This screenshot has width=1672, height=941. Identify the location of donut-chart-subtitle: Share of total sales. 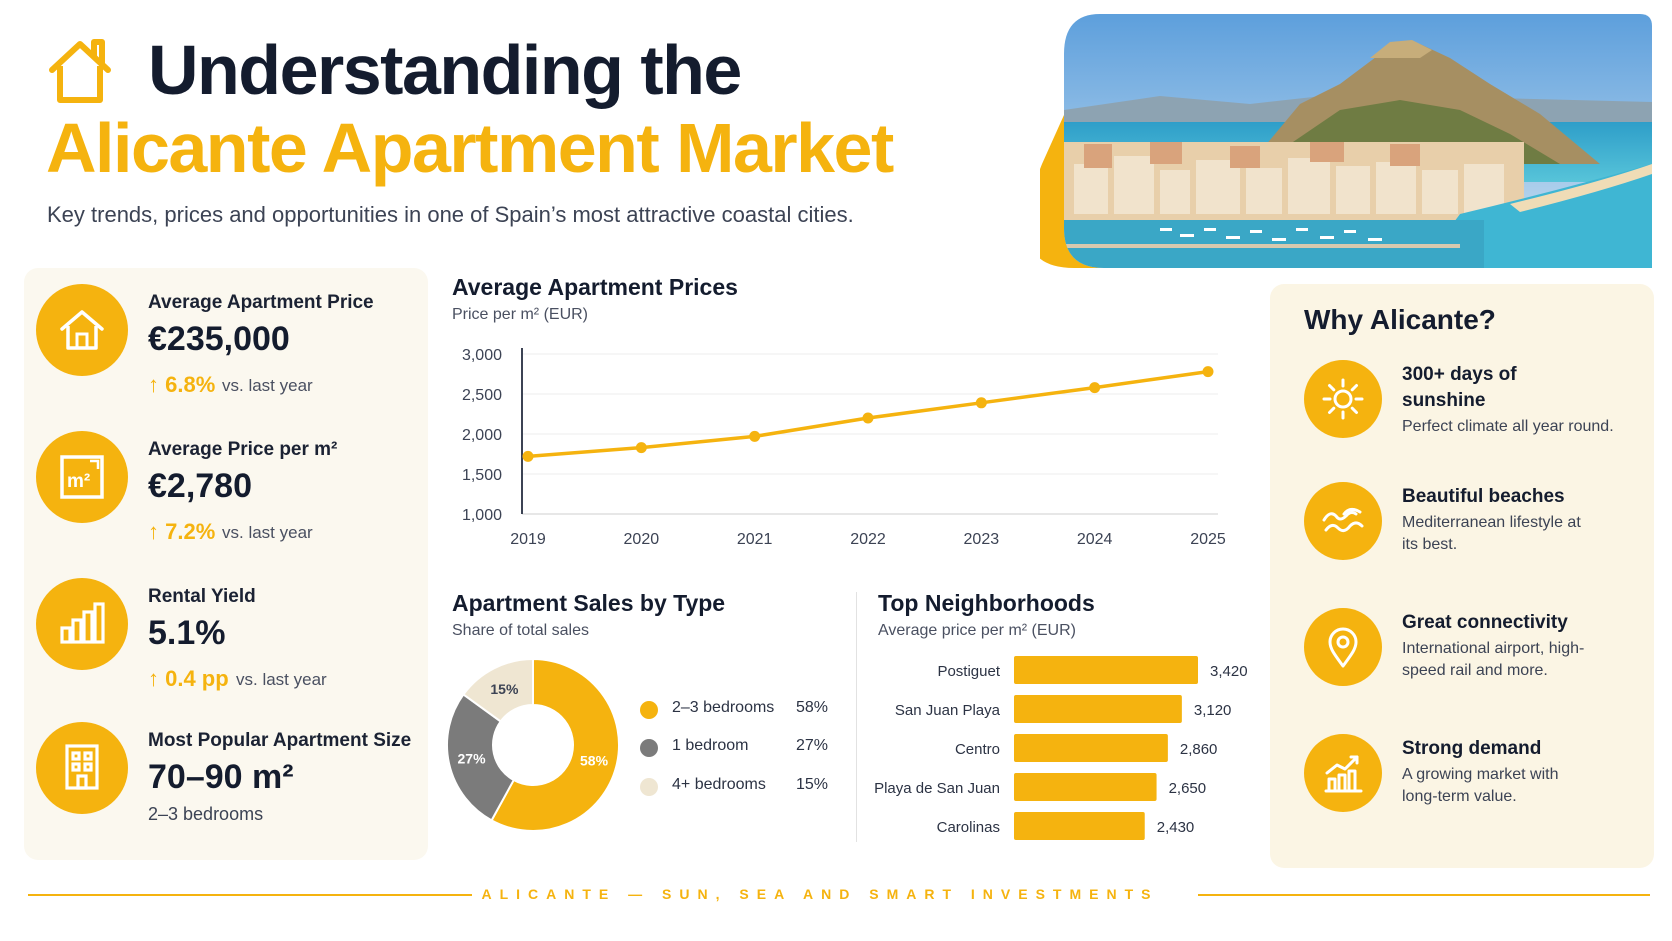
(520, 630).